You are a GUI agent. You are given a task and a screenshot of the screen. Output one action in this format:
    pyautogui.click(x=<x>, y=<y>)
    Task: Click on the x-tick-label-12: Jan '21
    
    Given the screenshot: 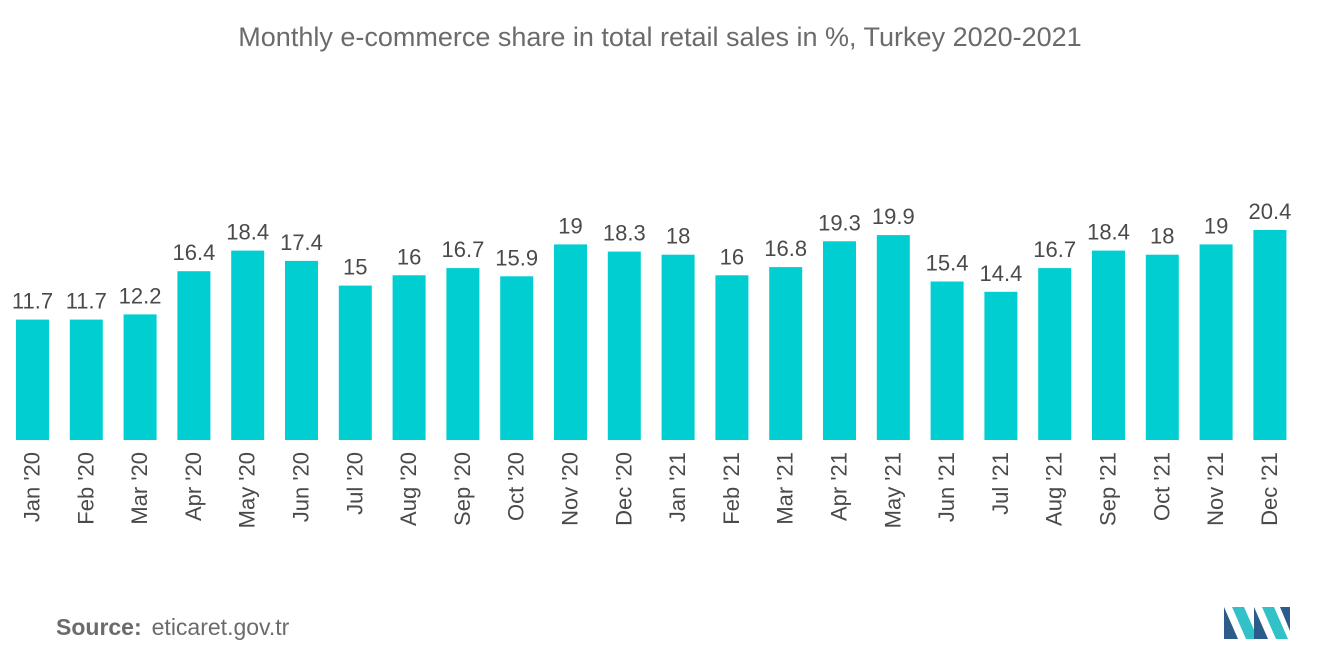 What is the action you would take?
    pyautogui.click(x=677, y=487)
    